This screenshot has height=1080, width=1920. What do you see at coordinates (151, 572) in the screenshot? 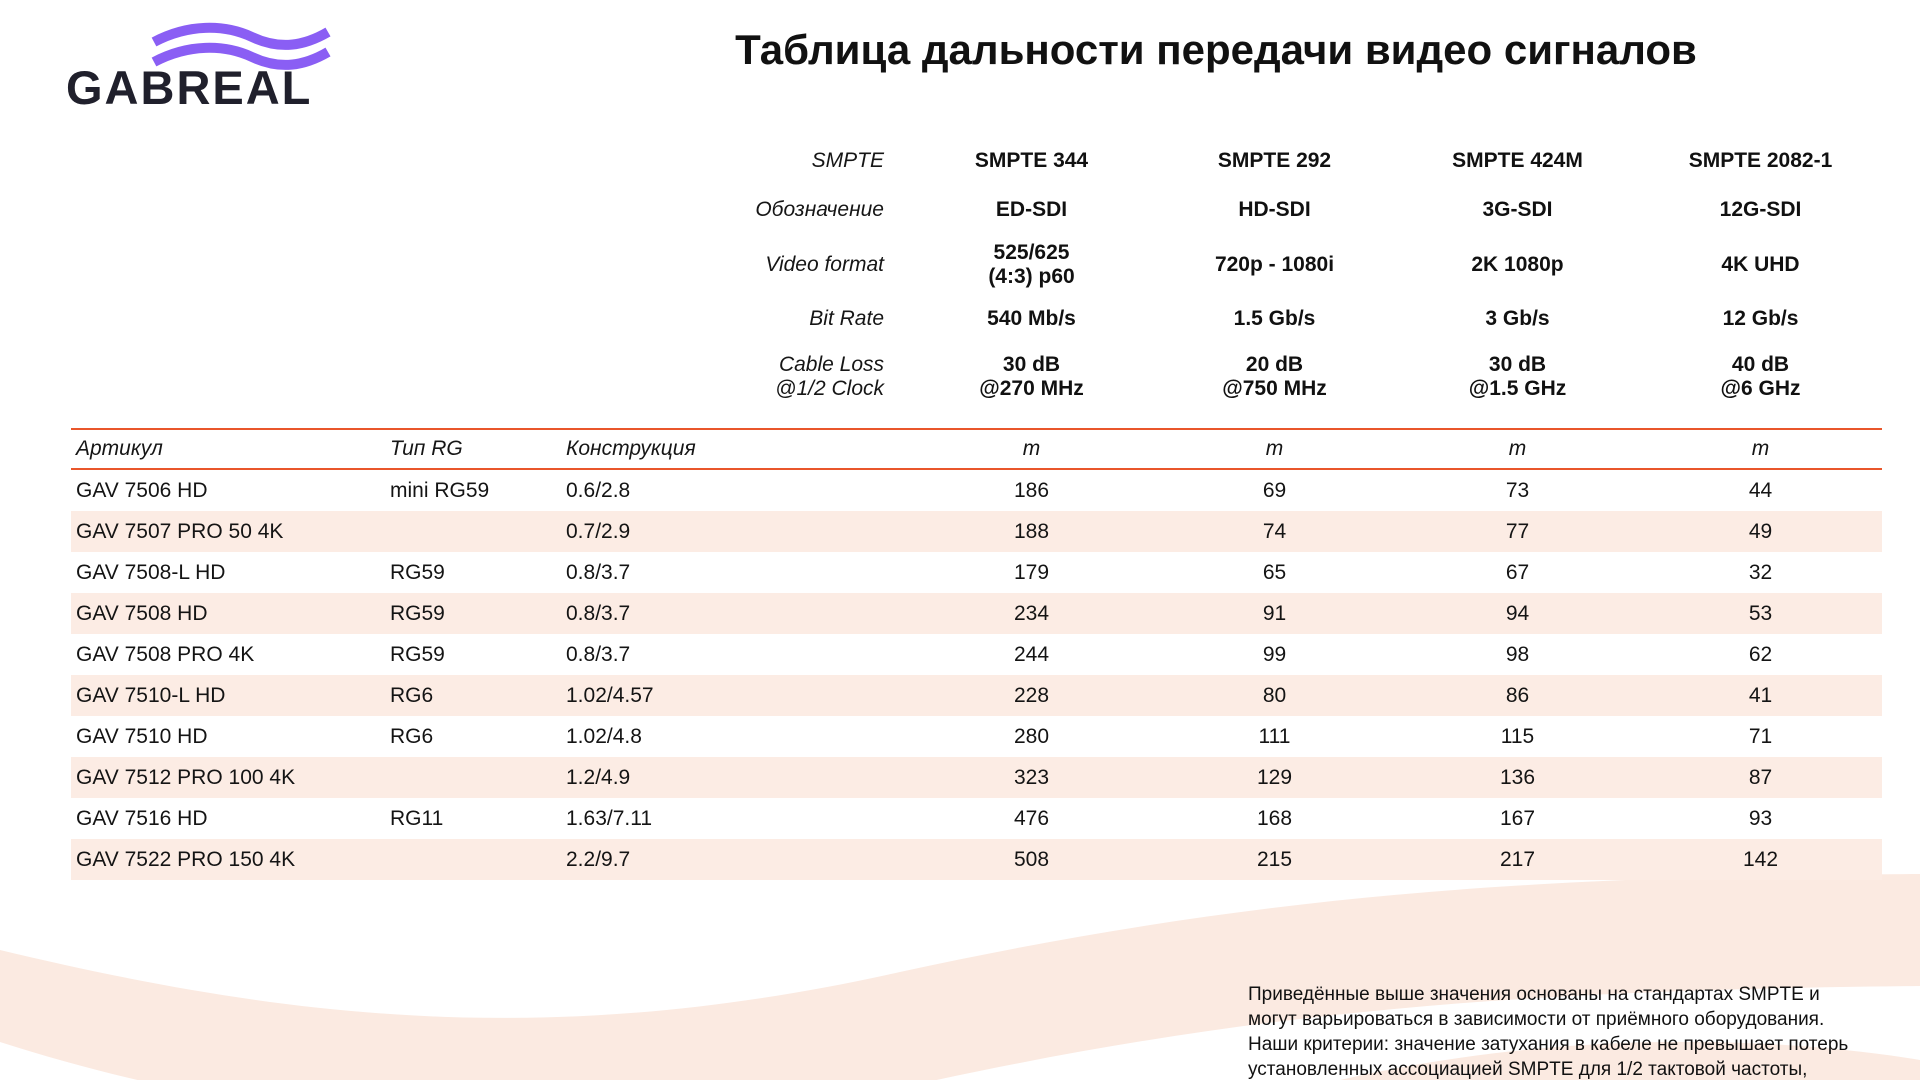
I see `table-cell: GAV 7508-L HD` at bounding box center [151, 572].